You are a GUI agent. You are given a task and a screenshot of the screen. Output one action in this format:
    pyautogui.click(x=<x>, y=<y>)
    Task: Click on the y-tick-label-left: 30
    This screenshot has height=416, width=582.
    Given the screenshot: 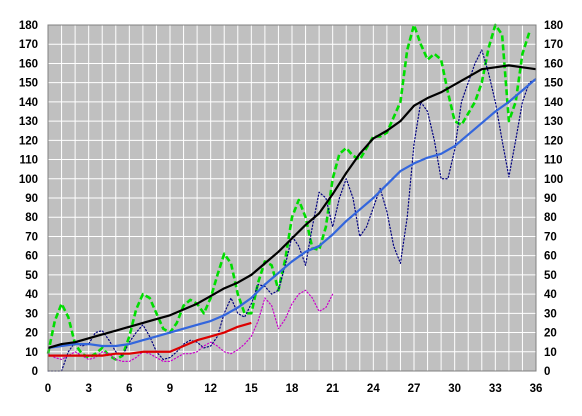 What is the action you would take?
    pyautogui.click(x=31, y=314)
    